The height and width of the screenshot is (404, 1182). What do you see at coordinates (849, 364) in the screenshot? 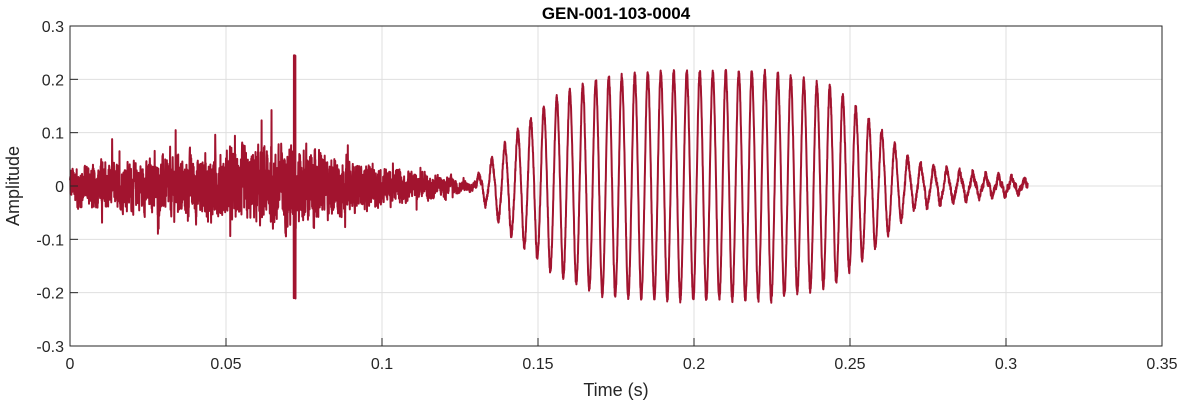
I see `x-tick-label: 0.25` at bounding box center [849, 364].